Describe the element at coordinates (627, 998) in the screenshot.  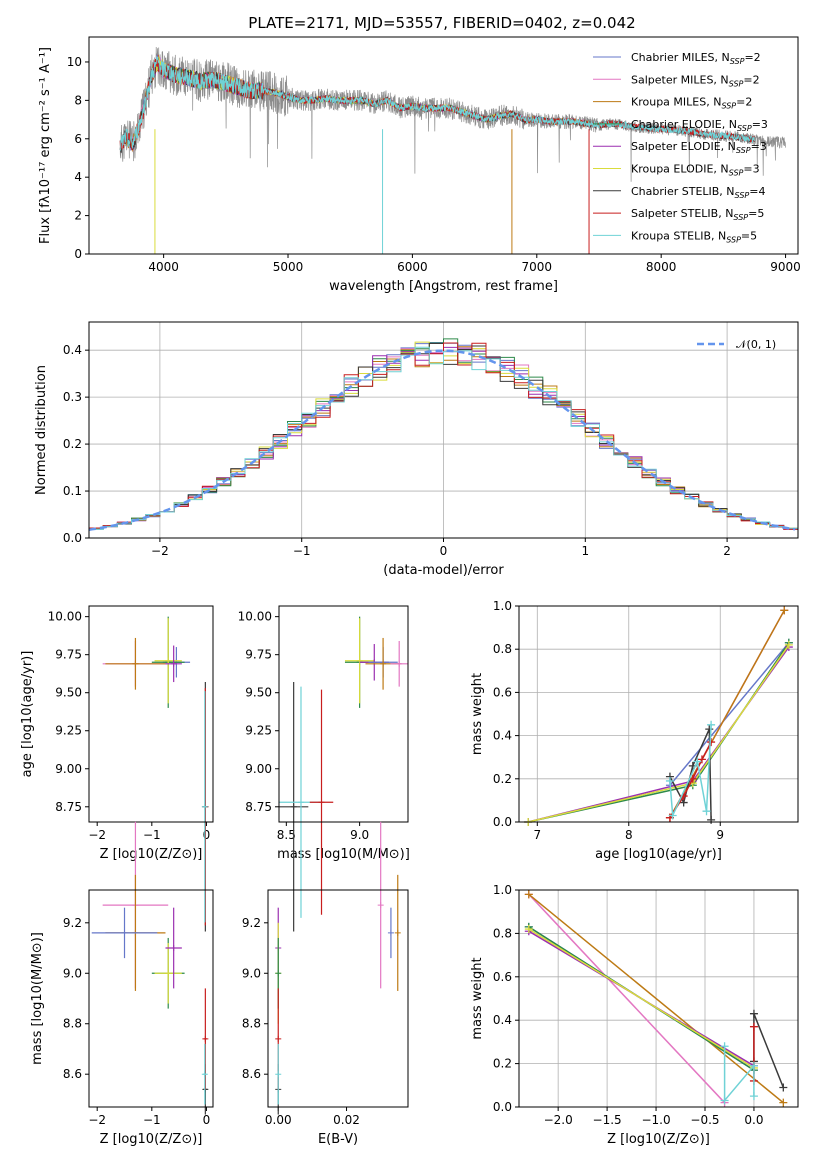
I see `series-line-salpeter-miles` at that location.